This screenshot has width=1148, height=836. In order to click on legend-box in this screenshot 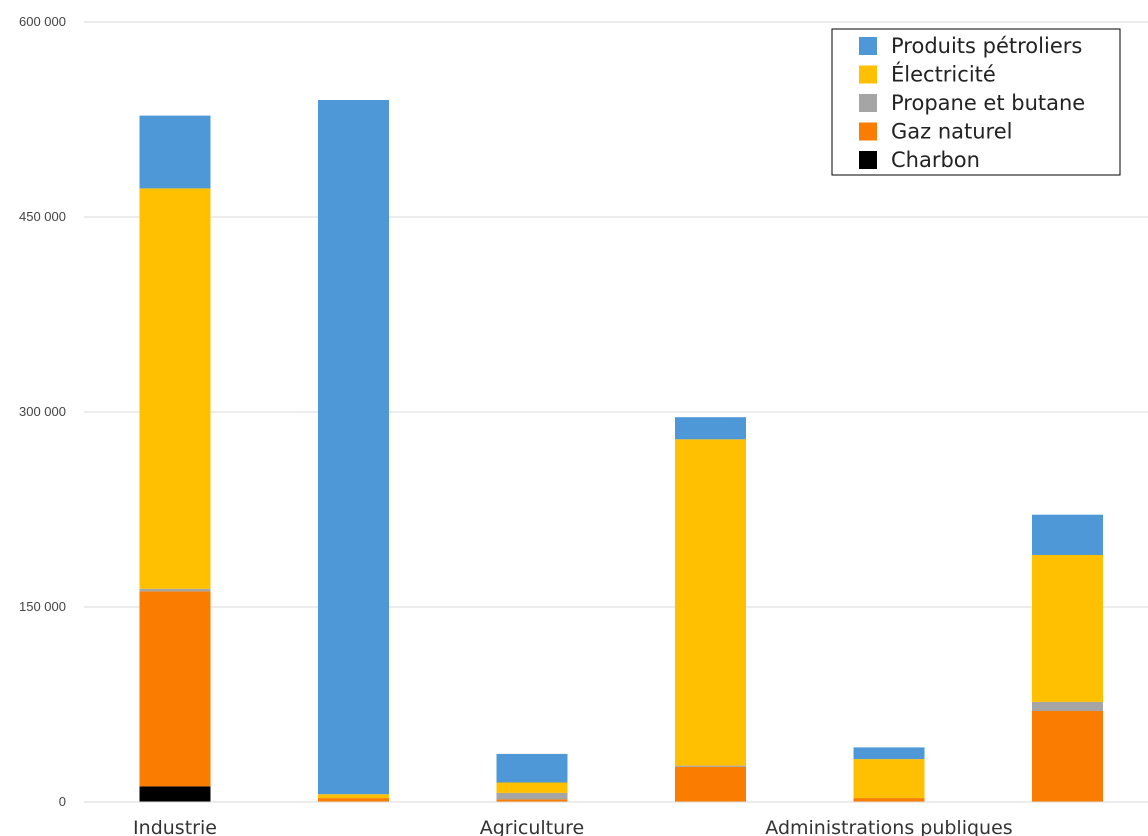, I will do `click(976, 102)`.